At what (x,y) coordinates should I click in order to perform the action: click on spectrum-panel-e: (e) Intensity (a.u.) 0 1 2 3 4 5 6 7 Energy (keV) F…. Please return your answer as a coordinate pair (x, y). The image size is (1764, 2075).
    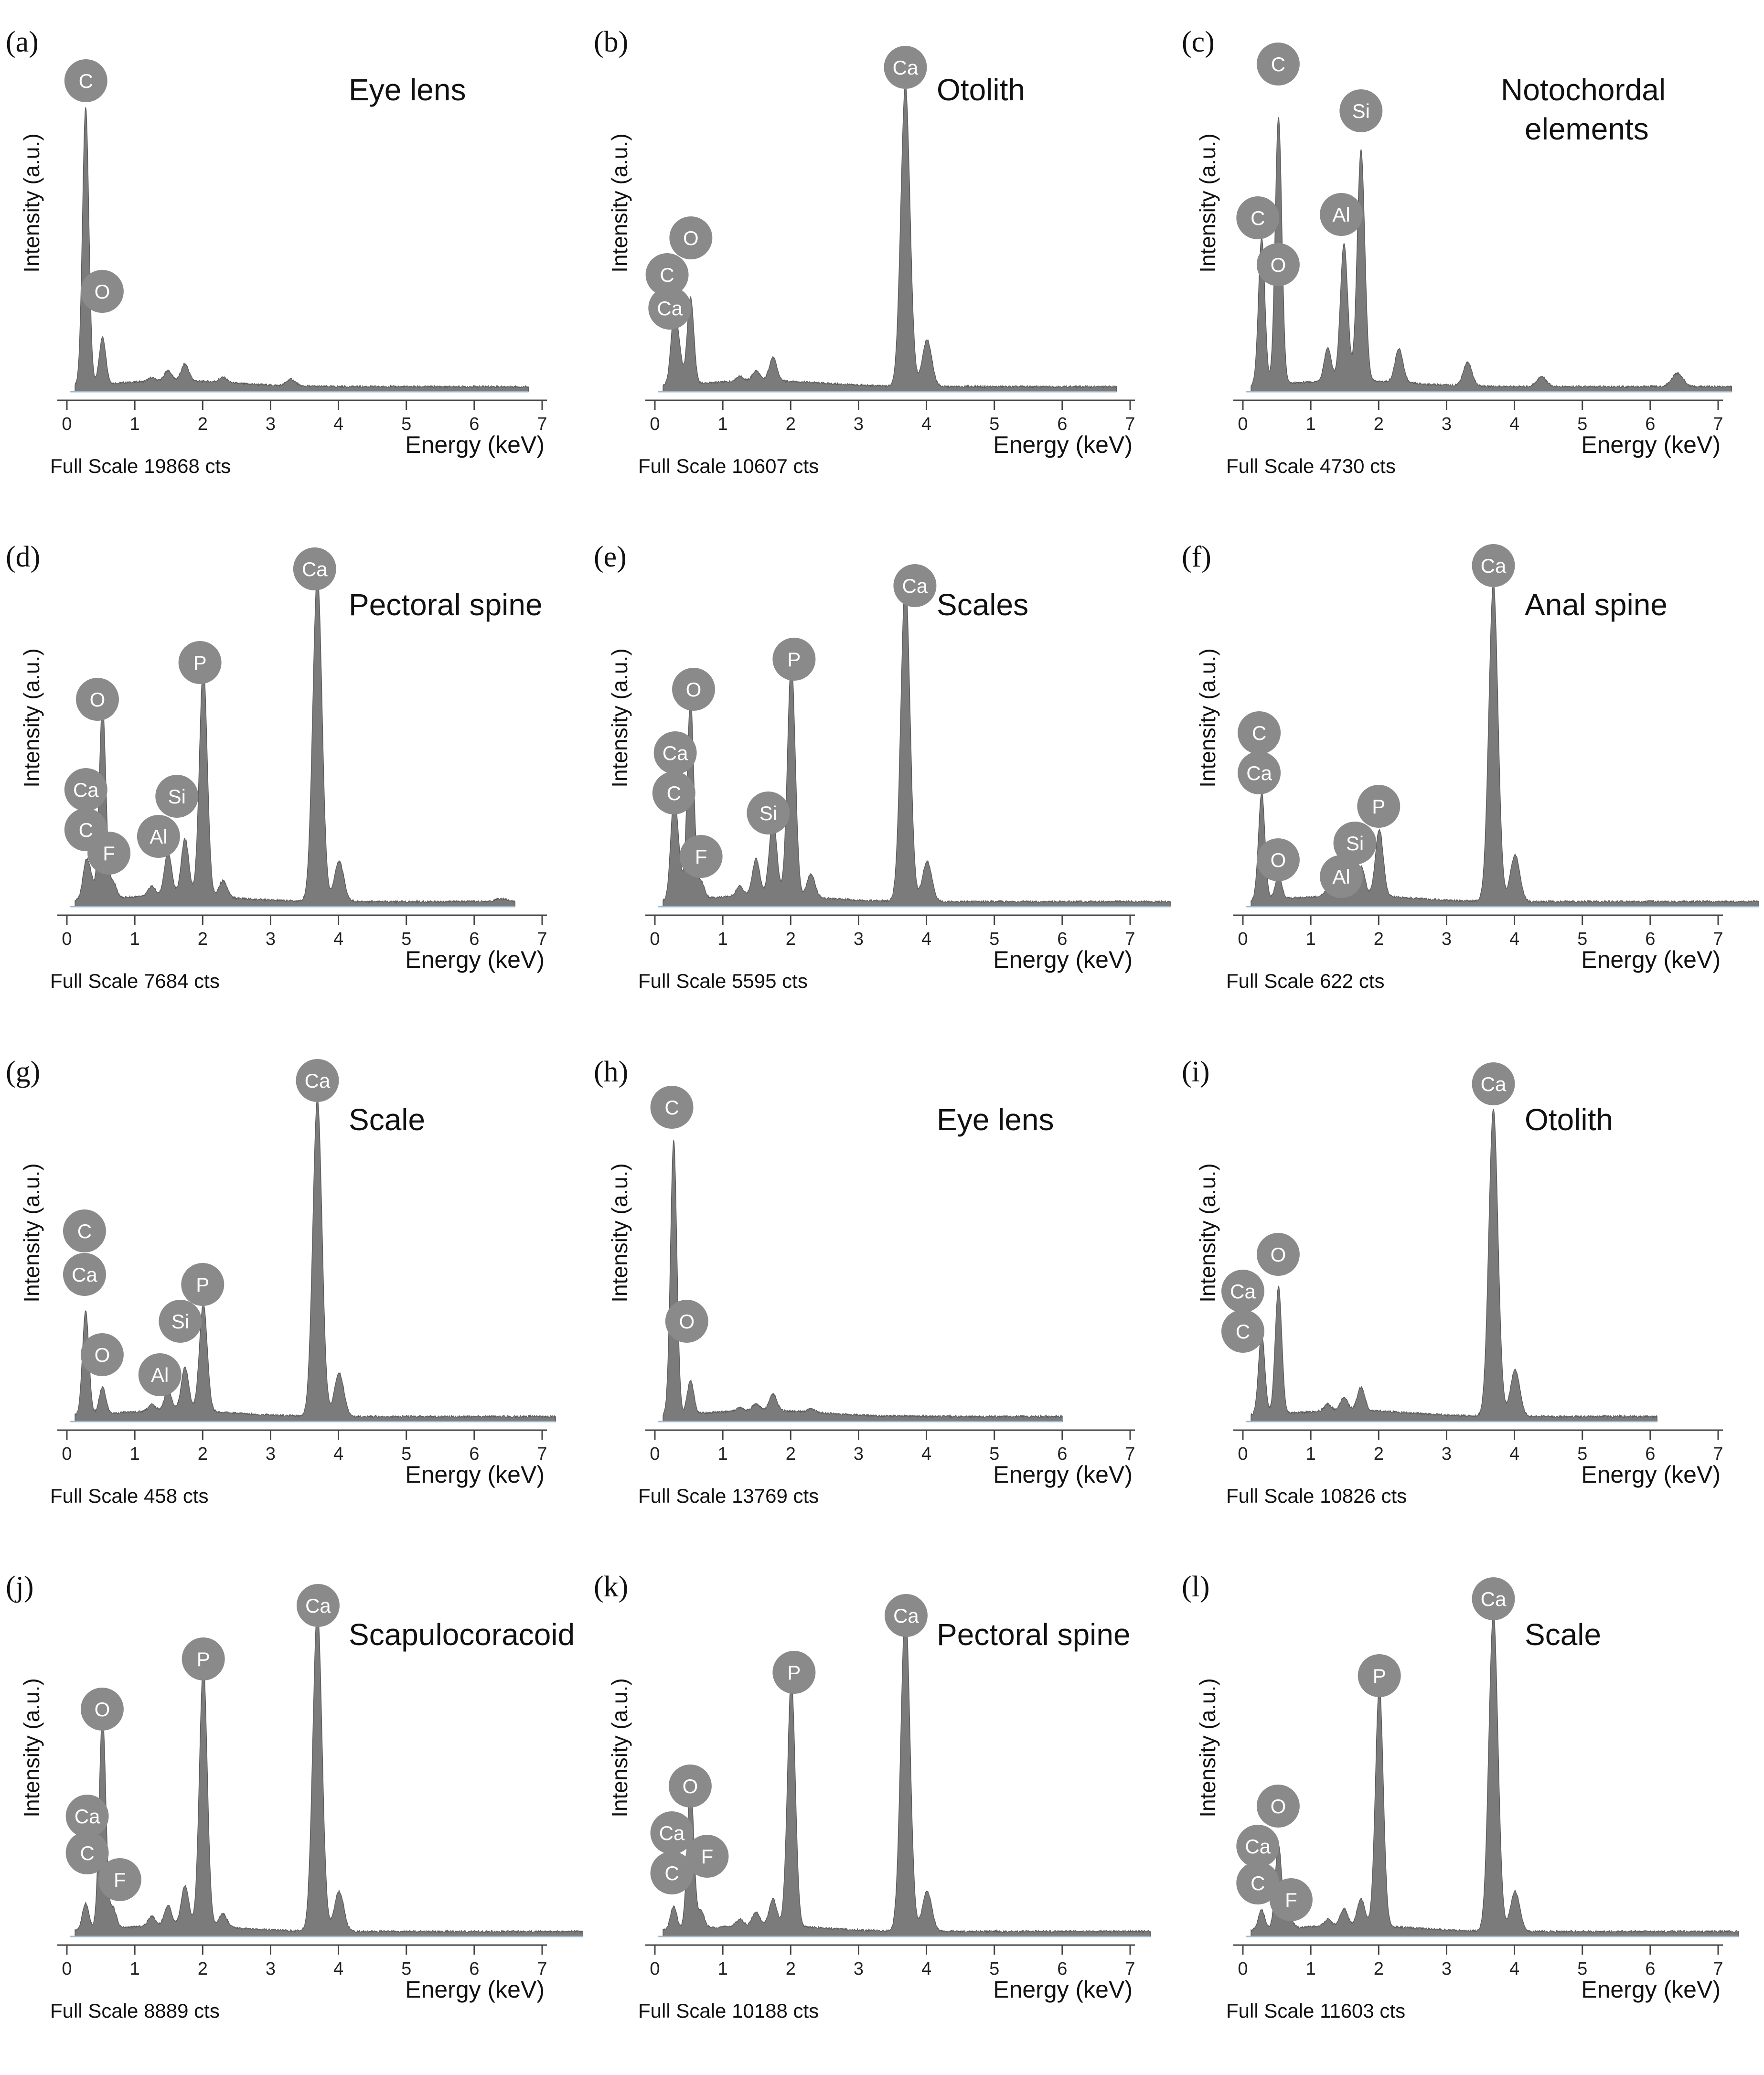
    Looking at the image, I should click on (882, 772).